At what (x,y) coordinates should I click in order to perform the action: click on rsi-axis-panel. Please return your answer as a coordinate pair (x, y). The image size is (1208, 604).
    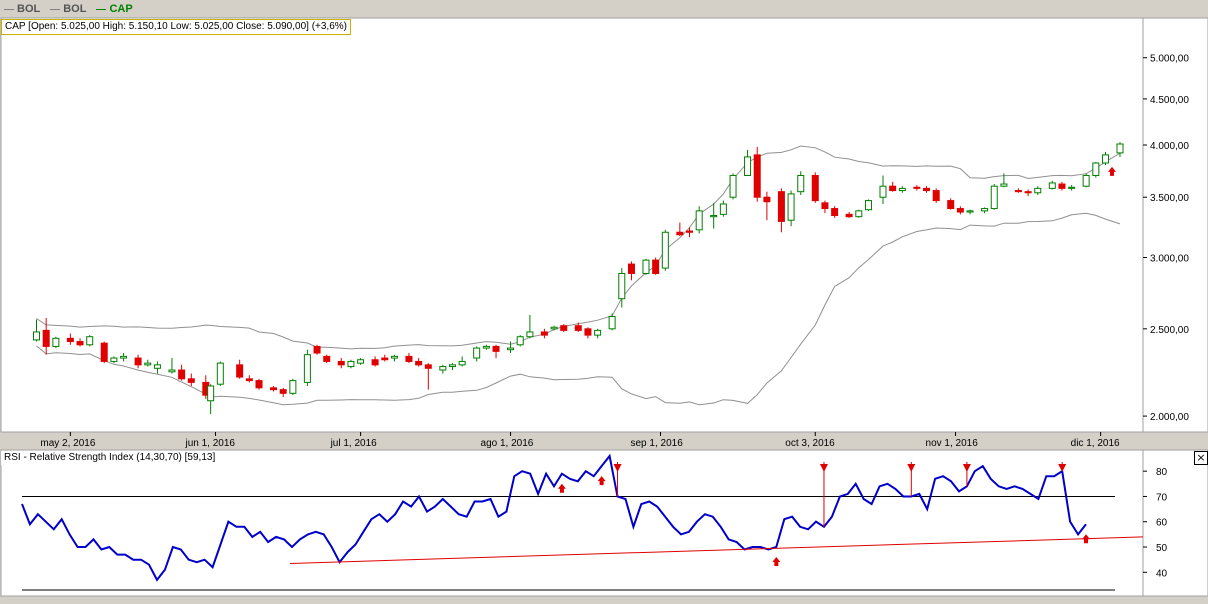
    Looking at the image, I should click on (1175, 523).